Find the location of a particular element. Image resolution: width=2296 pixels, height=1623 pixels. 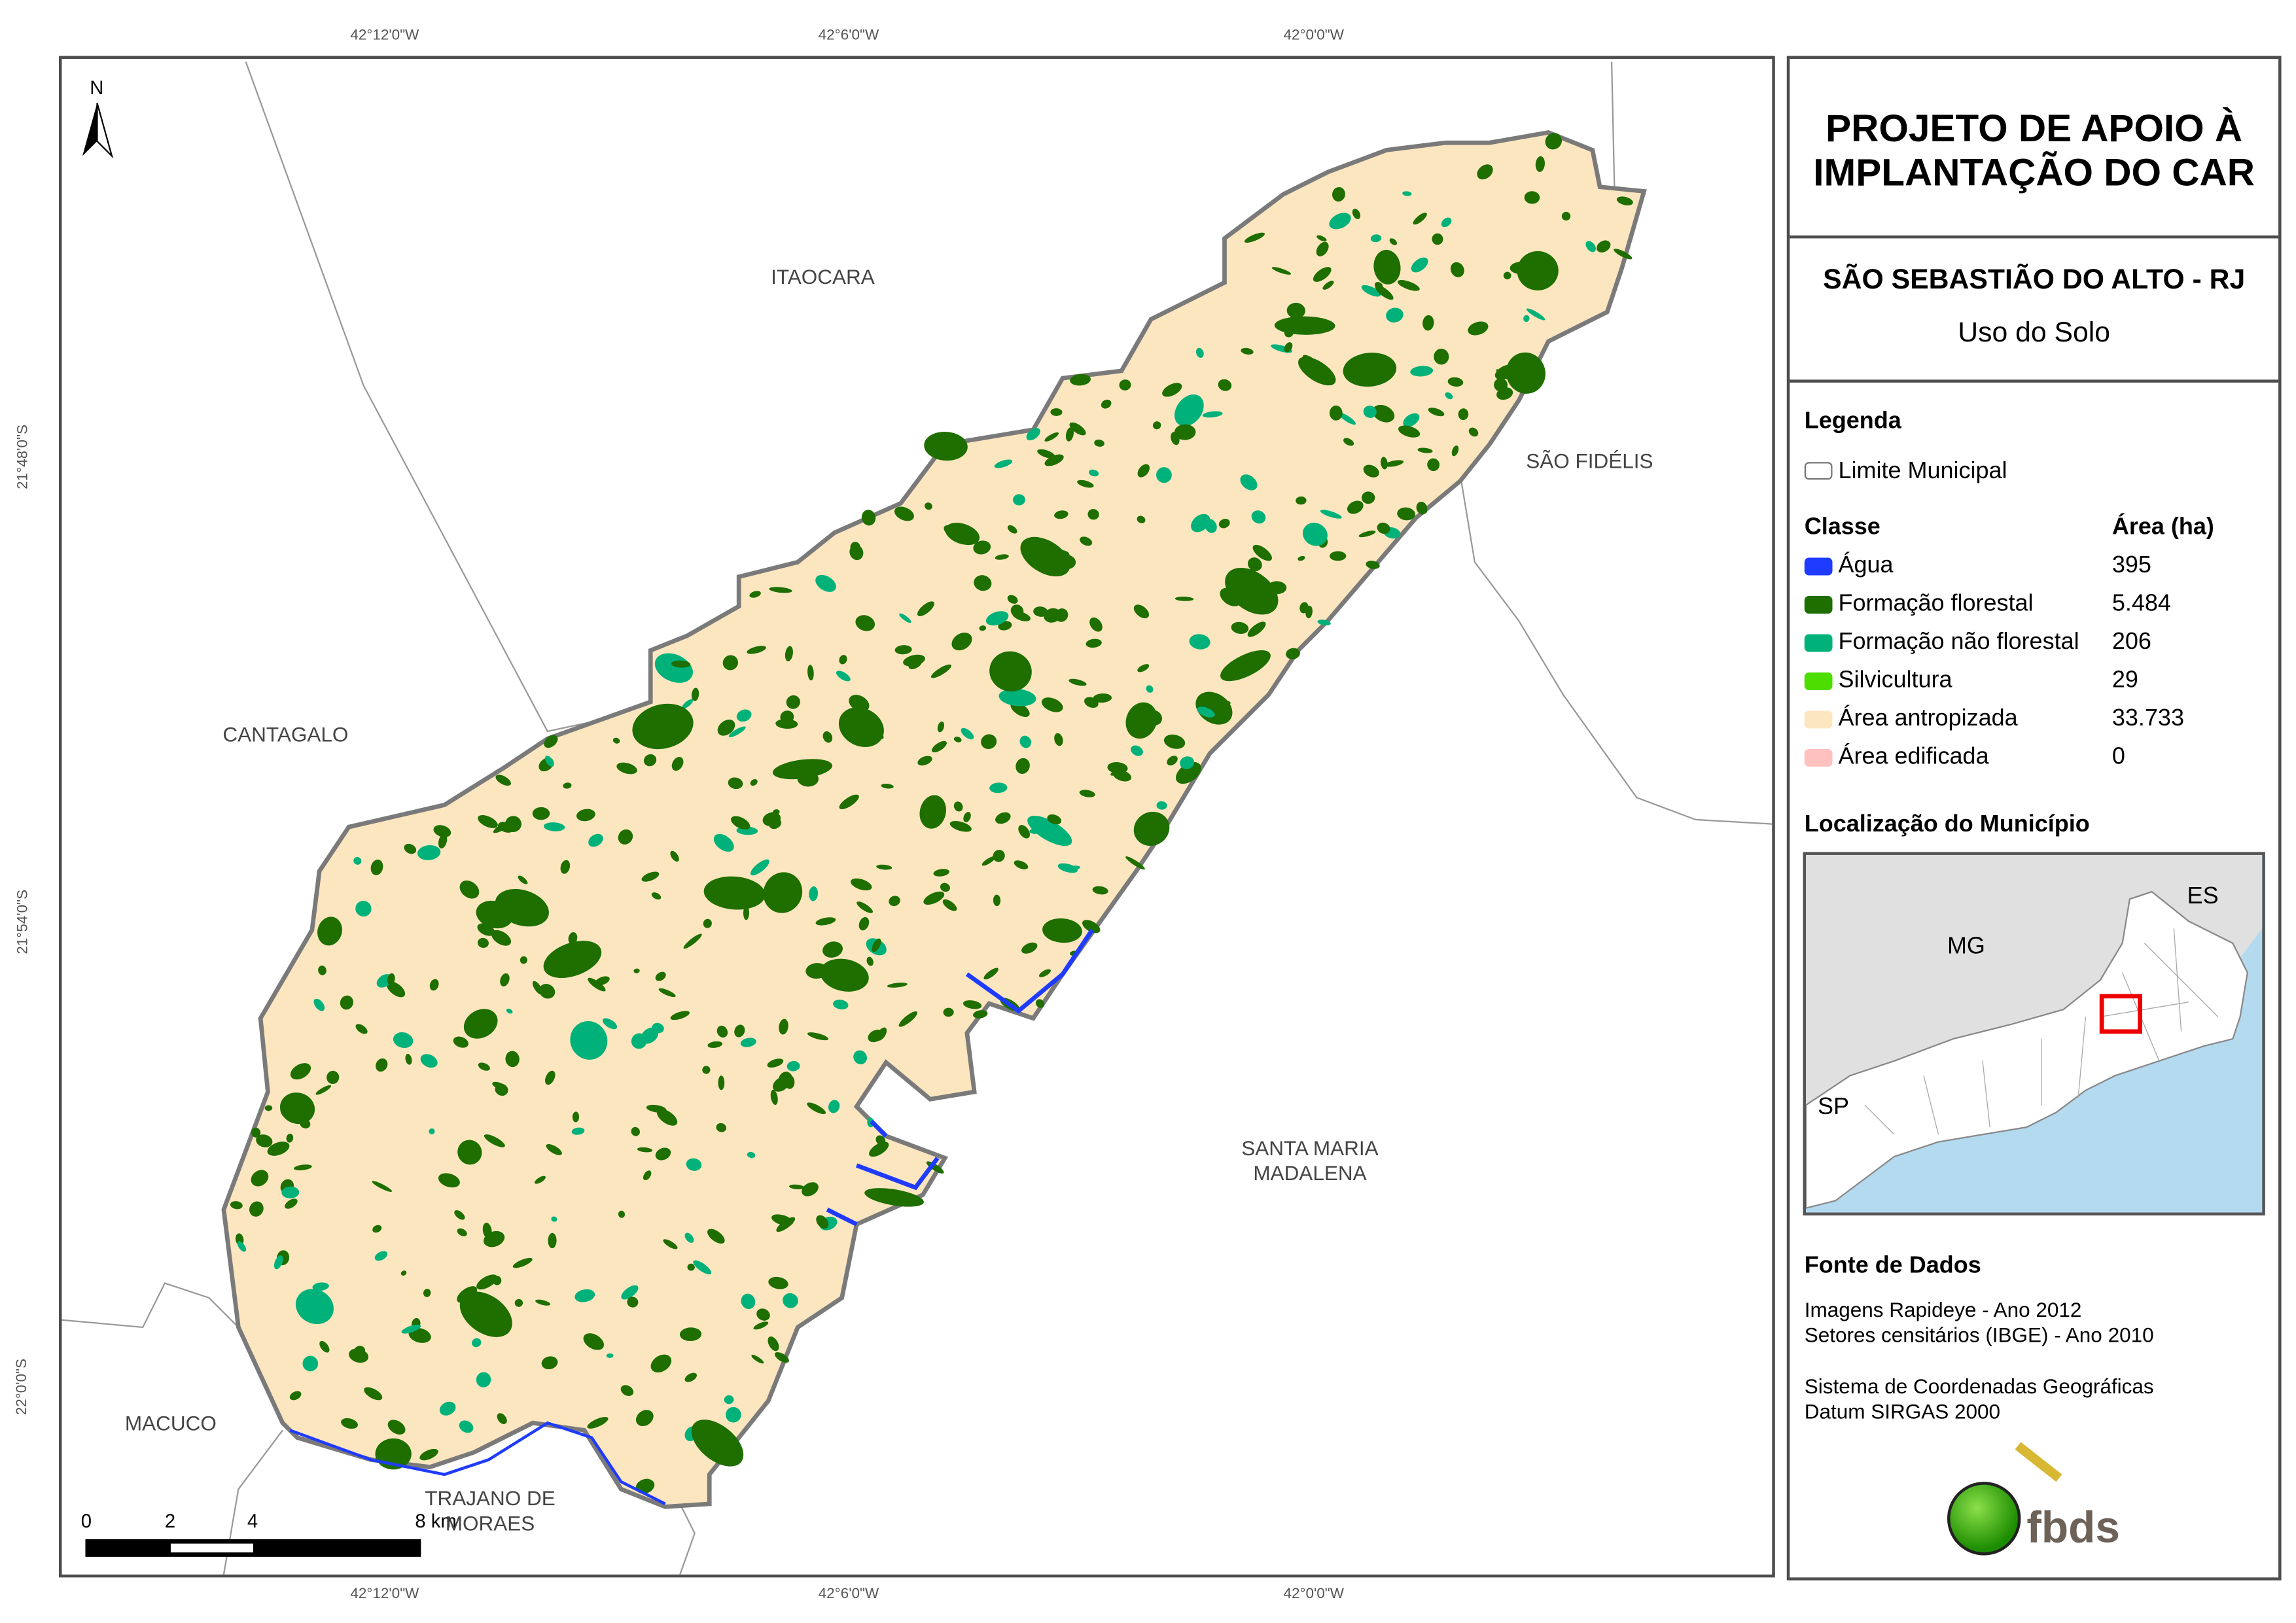

class-area: 33.733 is located at coordinates (2147, 719).